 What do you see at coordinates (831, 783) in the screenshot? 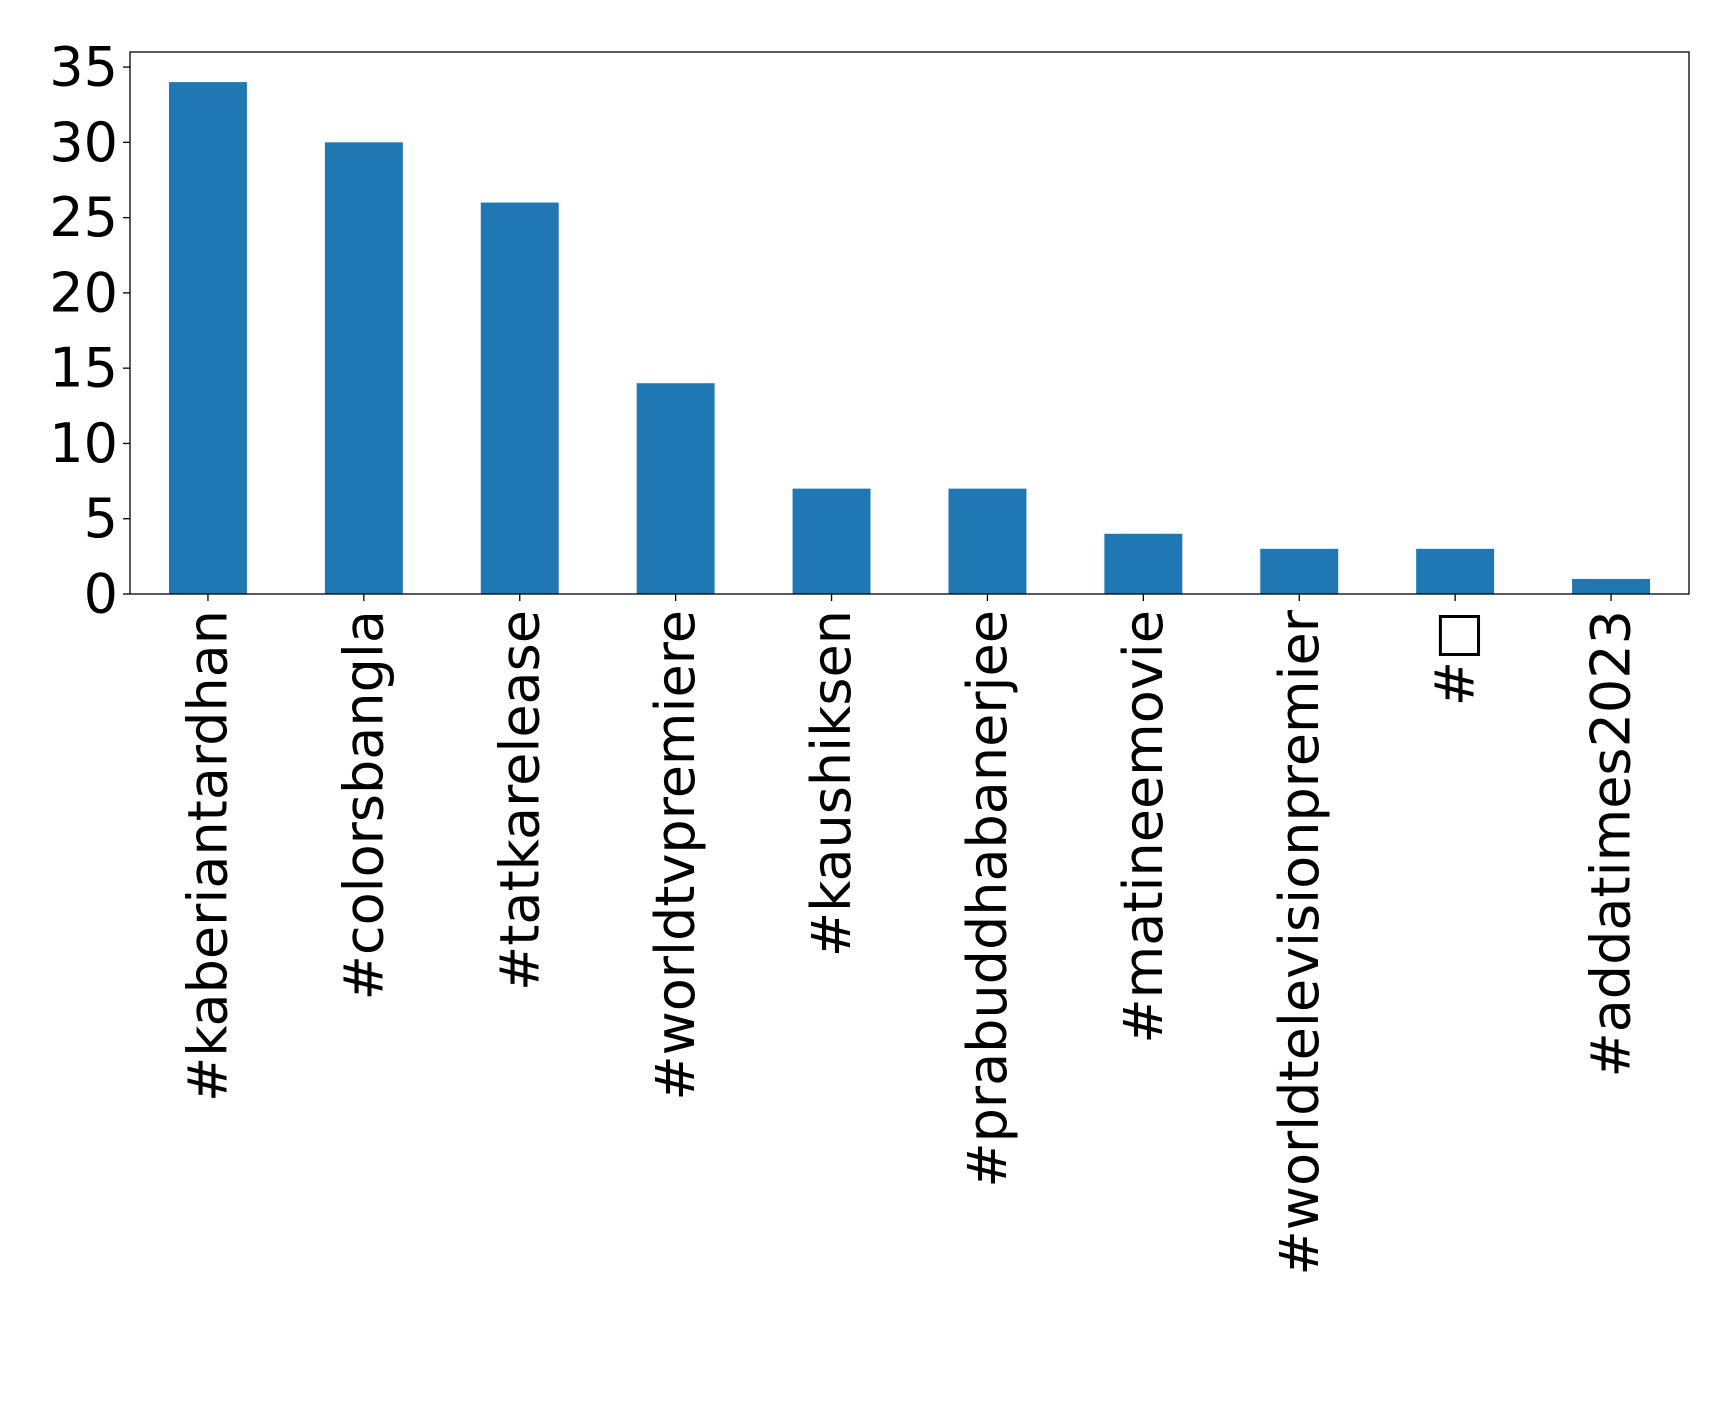
I see `x-tick-label: #kaushiksen` at bounding box center [831, 783].